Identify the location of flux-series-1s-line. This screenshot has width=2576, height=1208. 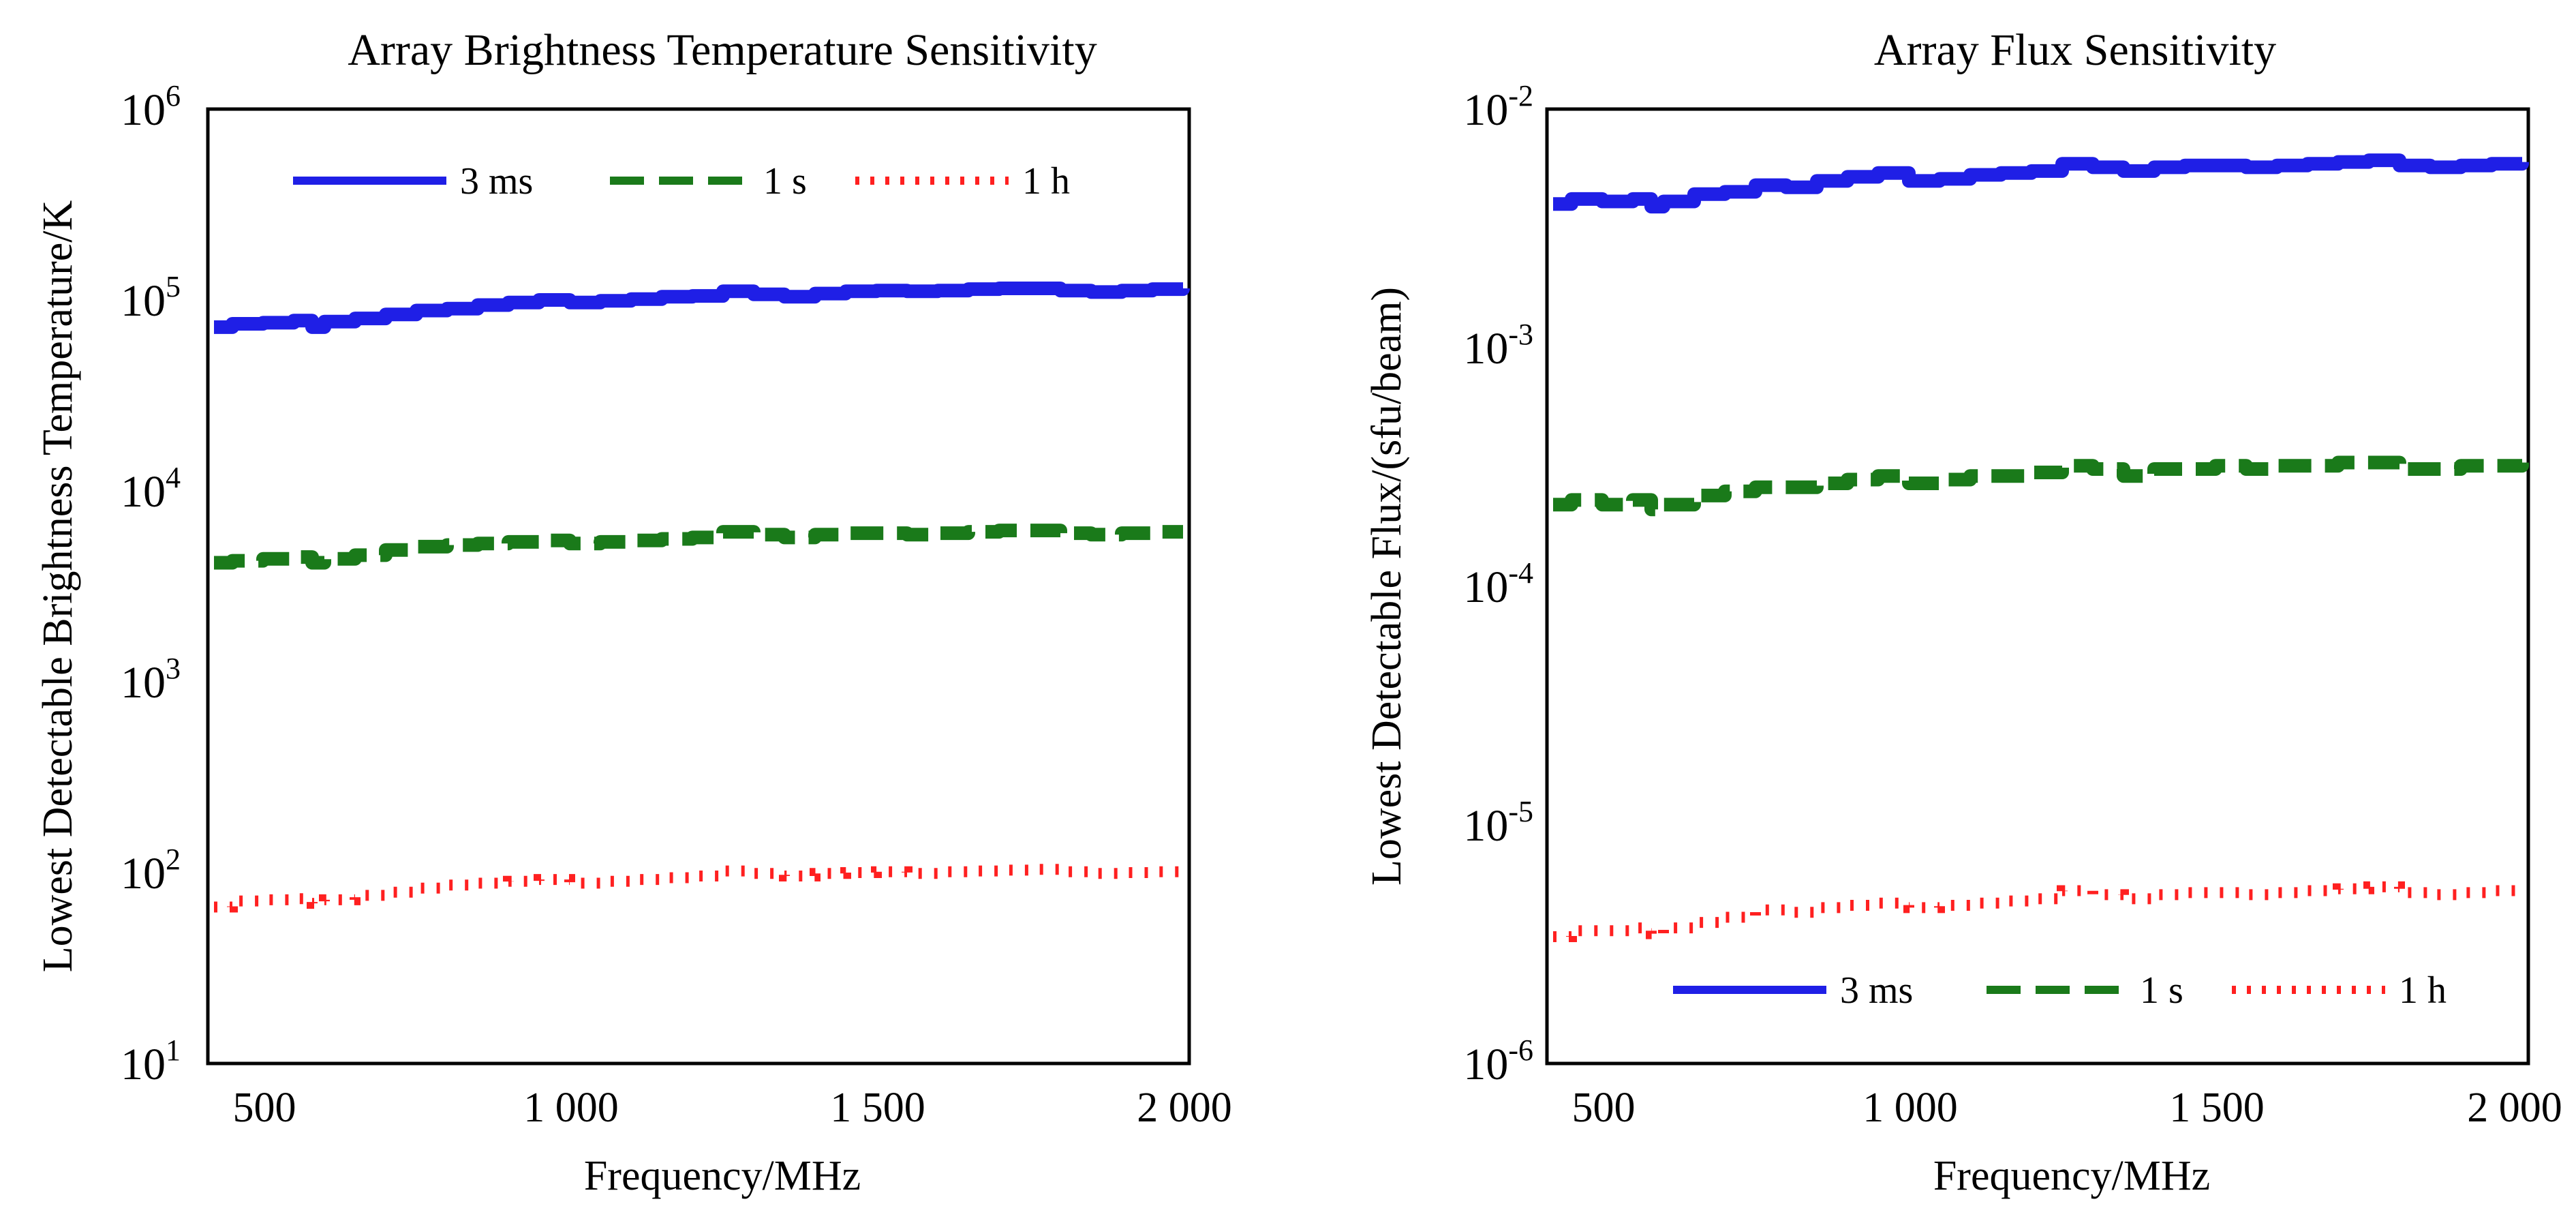
(2041, 486).